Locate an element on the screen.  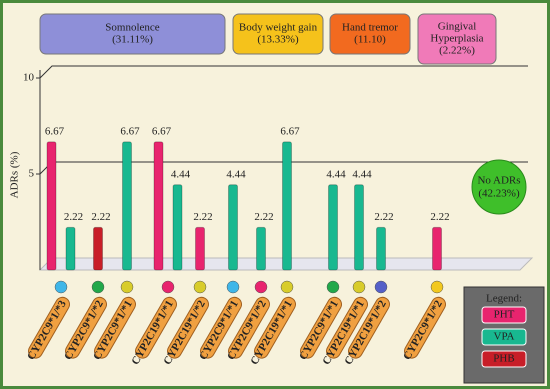
annotation-text: Gingival is located at coordinates (457, 27).